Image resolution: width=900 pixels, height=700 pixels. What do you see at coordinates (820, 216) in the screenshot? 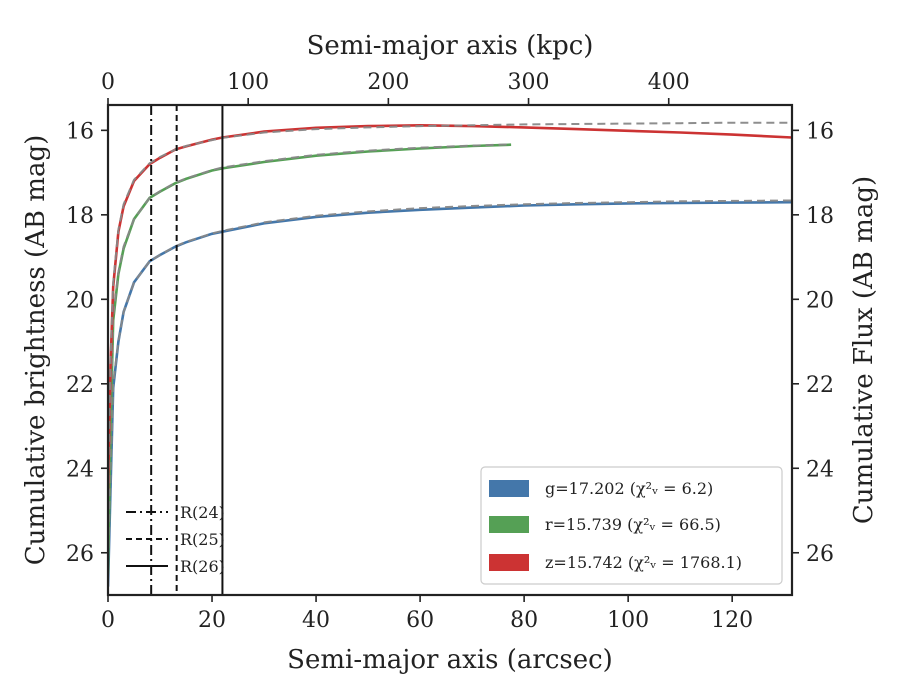
I see `right-y-tick-label: 18` at bounding box center [820, 216].